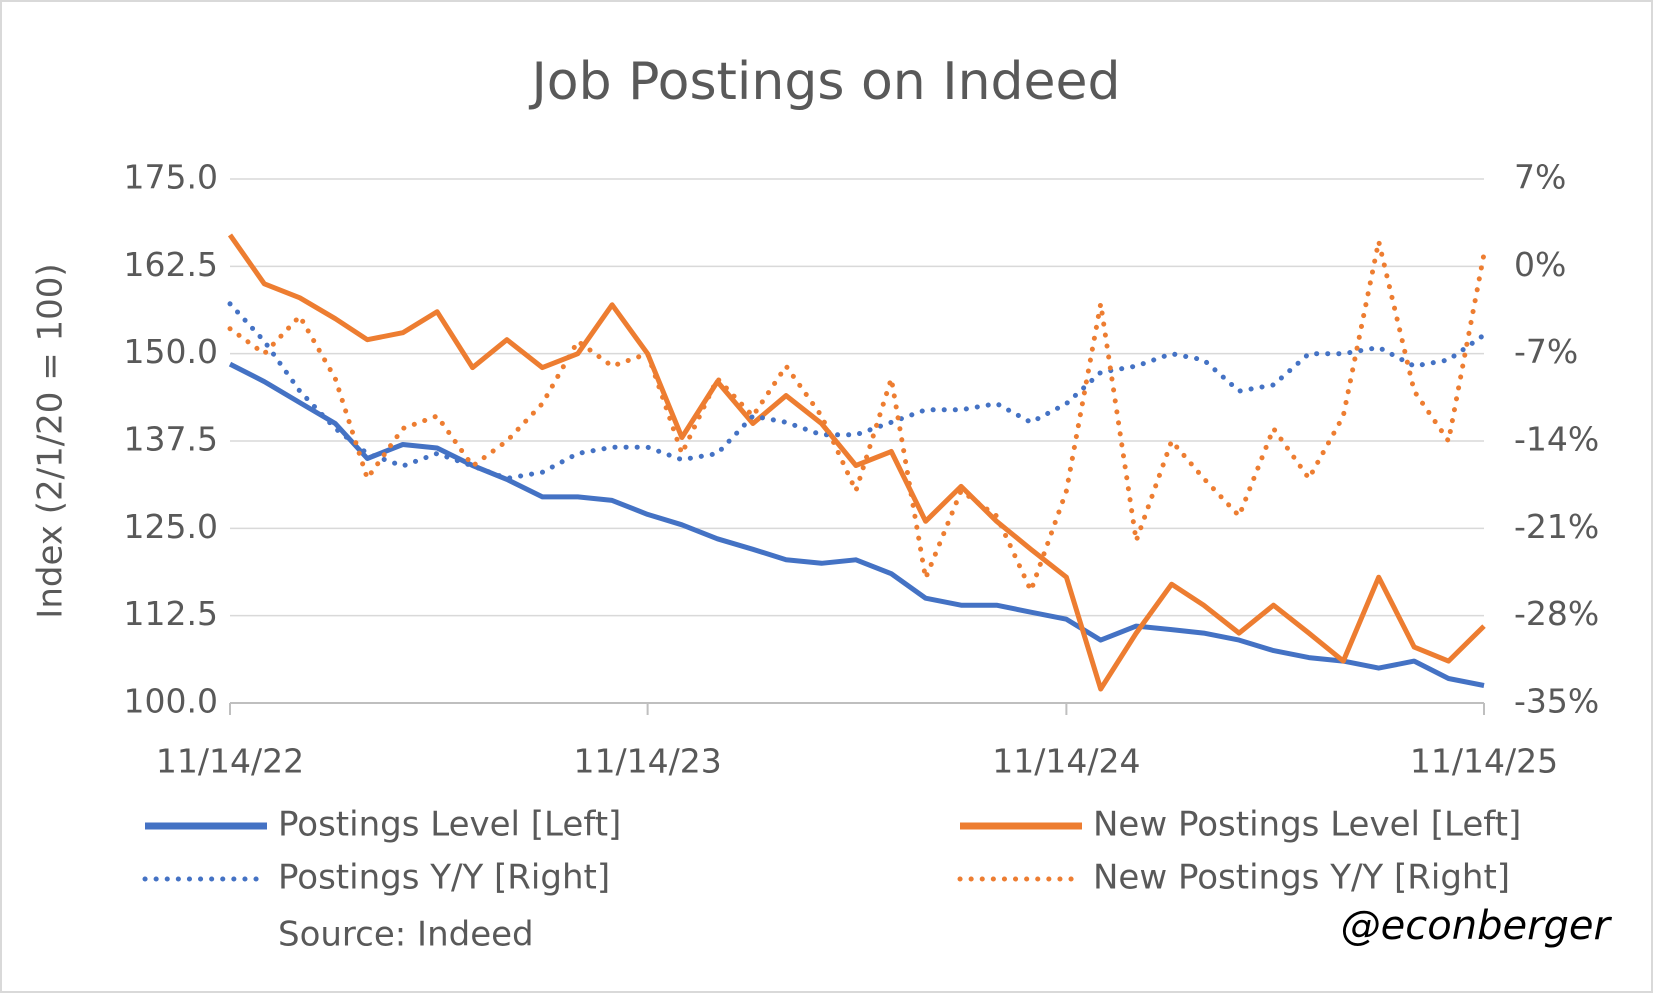  Describe the element at coordinates (1540, 177) in the screenshot. I see `y2-tick-label: 7%` at that location.